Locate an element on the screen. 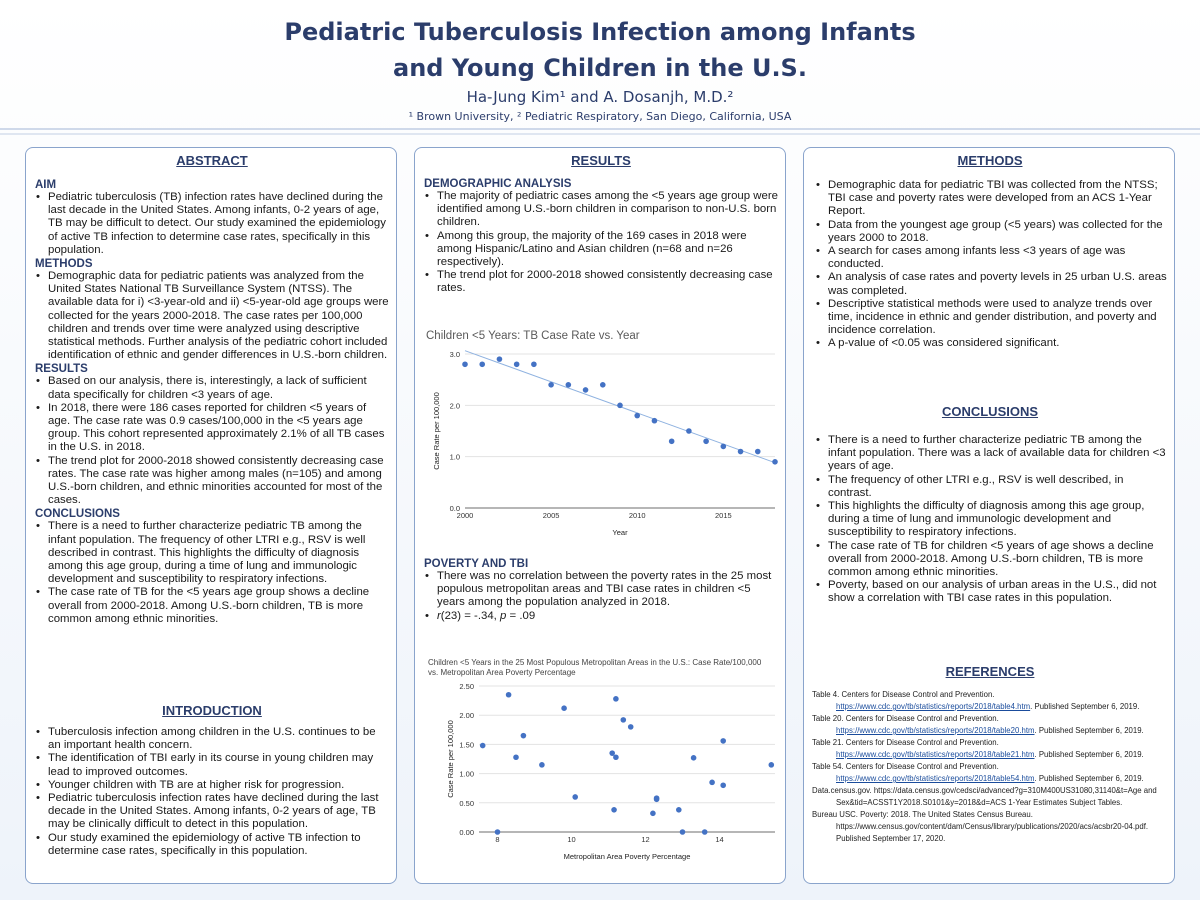  y-tick-label: 1.00 is located at coordinates (466, 774).